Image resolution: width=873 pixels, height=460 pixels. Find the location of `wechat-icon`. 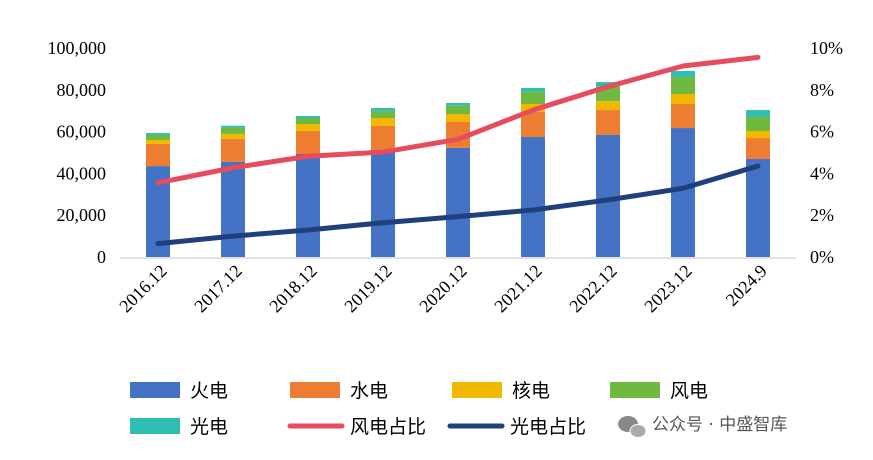

wechat-icon is located at coordinates (632, 427).